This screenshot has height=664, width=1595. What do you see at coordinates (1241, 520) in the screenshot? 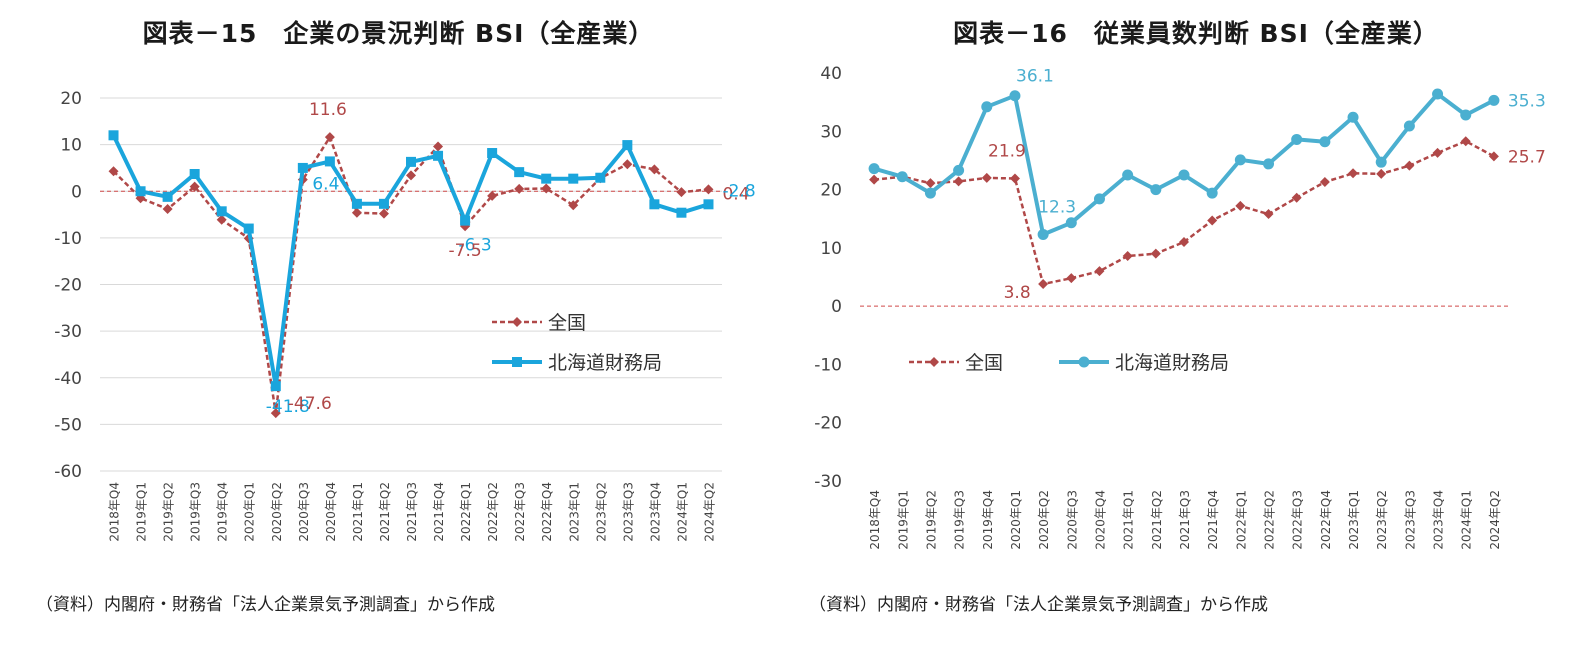
I see `x-tick-label: 2022年Q1` at bounding box center [1241, 520].